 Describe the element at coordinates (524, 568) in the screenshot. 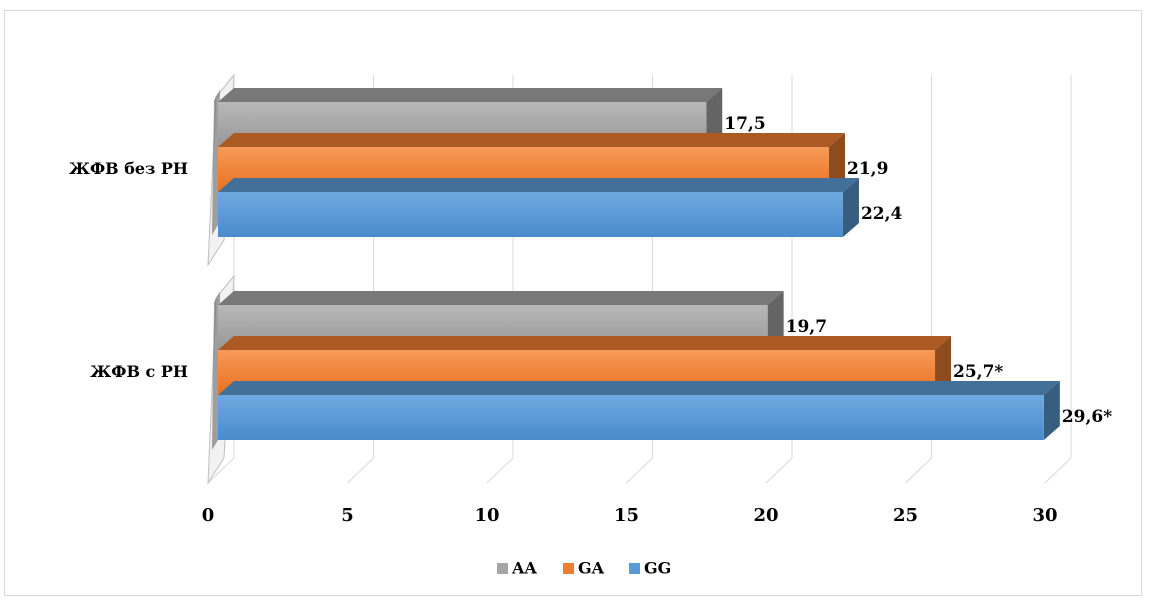

I see `legend-label: AA` at that location.